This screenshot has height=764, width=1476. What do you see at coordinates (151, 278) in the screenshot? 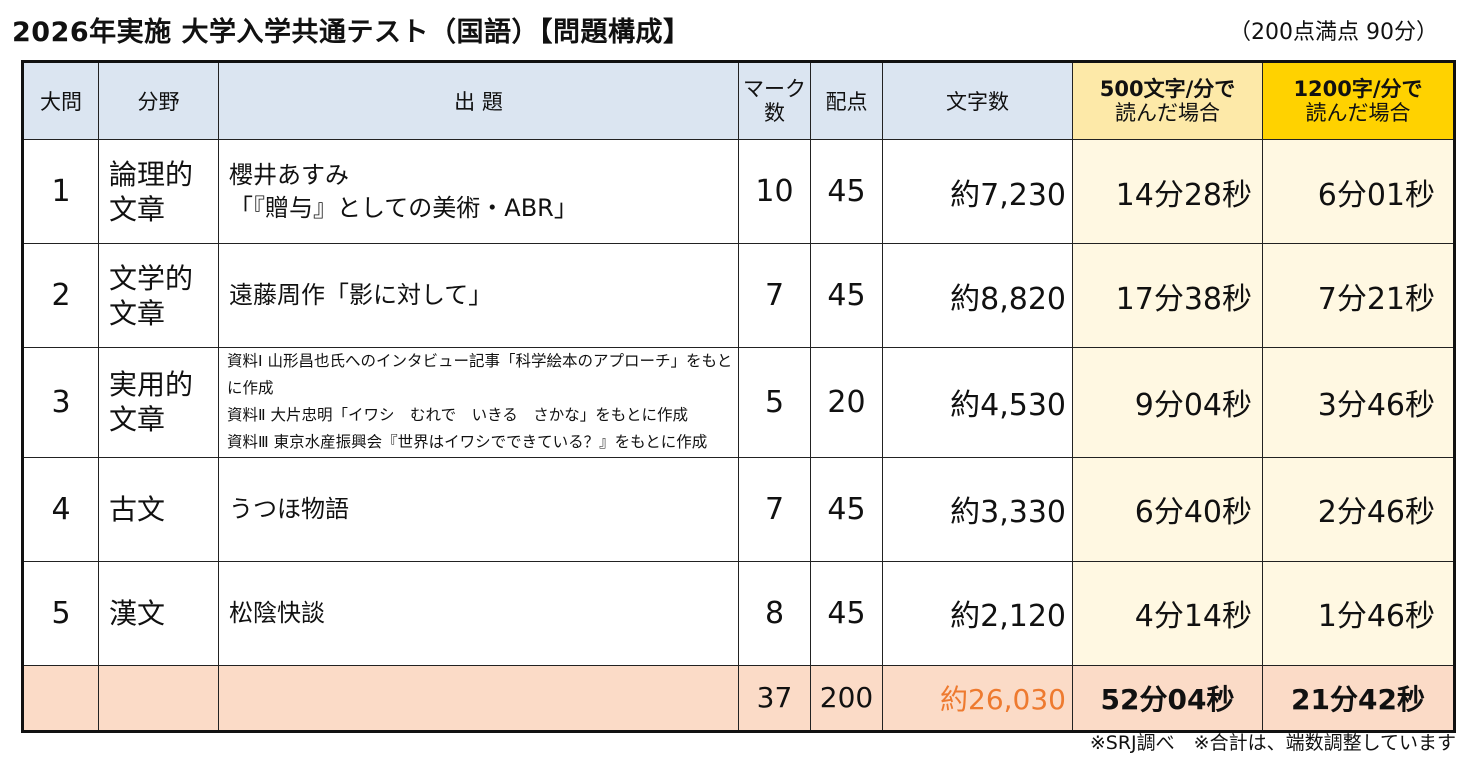
I see `field-line1: 文学的` at bounding box center [151, 278].